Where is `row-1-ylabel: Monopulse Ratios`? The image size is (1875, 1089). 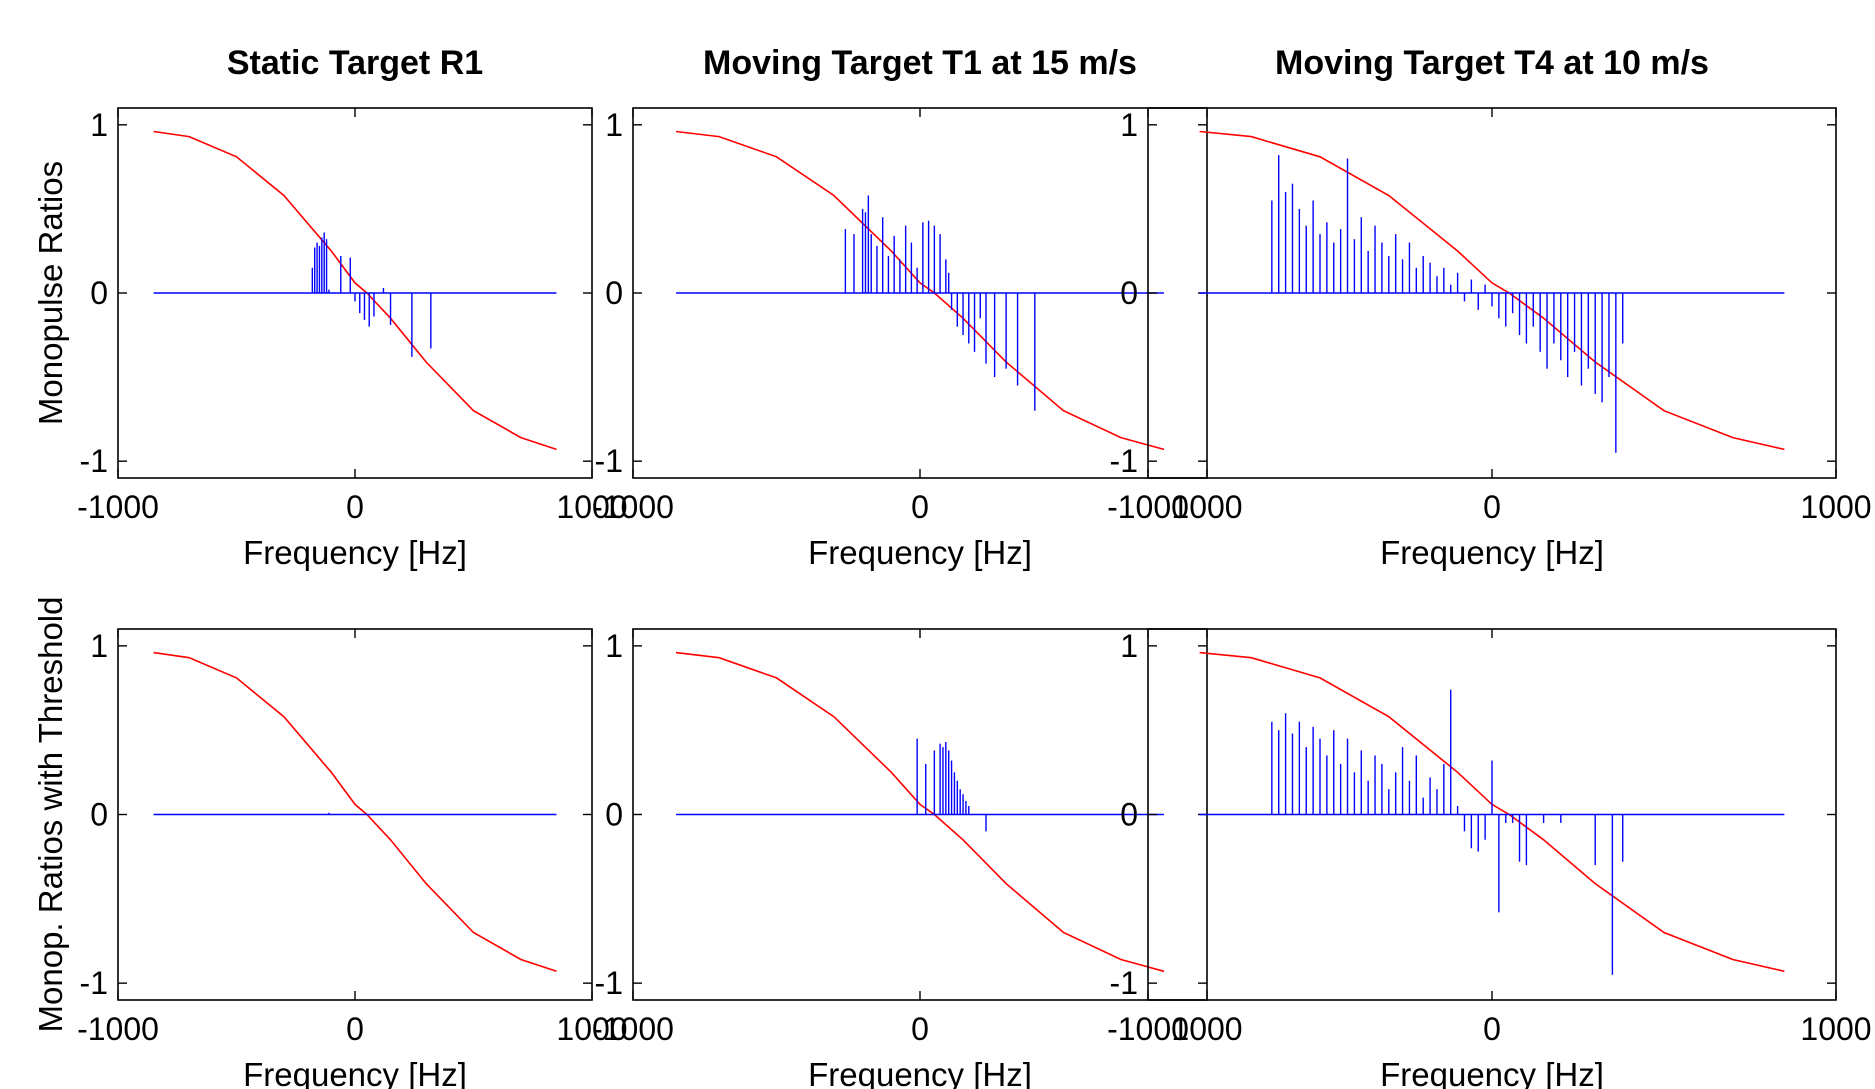 row-1-ylabel: Monopulse Ratios is located at coordinates (50, 293).